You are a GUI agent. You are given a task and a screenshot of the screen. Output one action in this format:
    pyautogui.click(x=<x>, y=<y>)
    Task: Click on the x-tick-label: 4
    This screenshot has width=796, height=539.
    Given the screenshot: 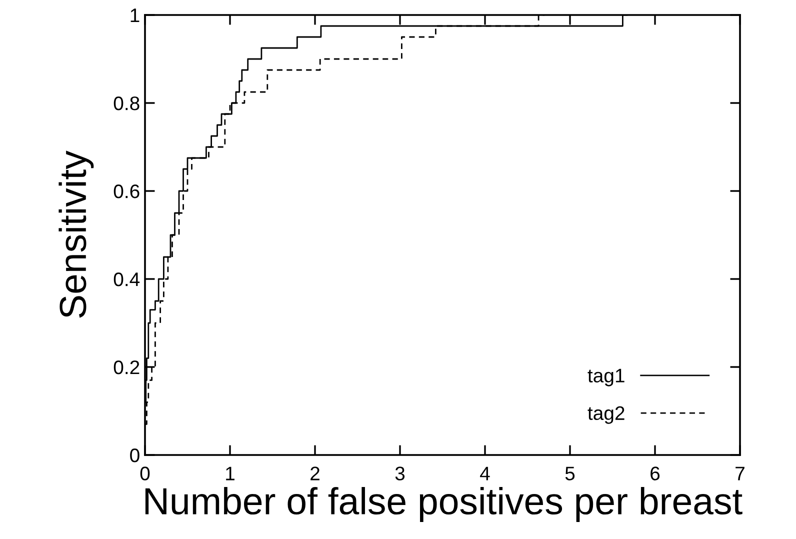 What is the action you would take?
    pyautogui.click(x=485, y=473)
    